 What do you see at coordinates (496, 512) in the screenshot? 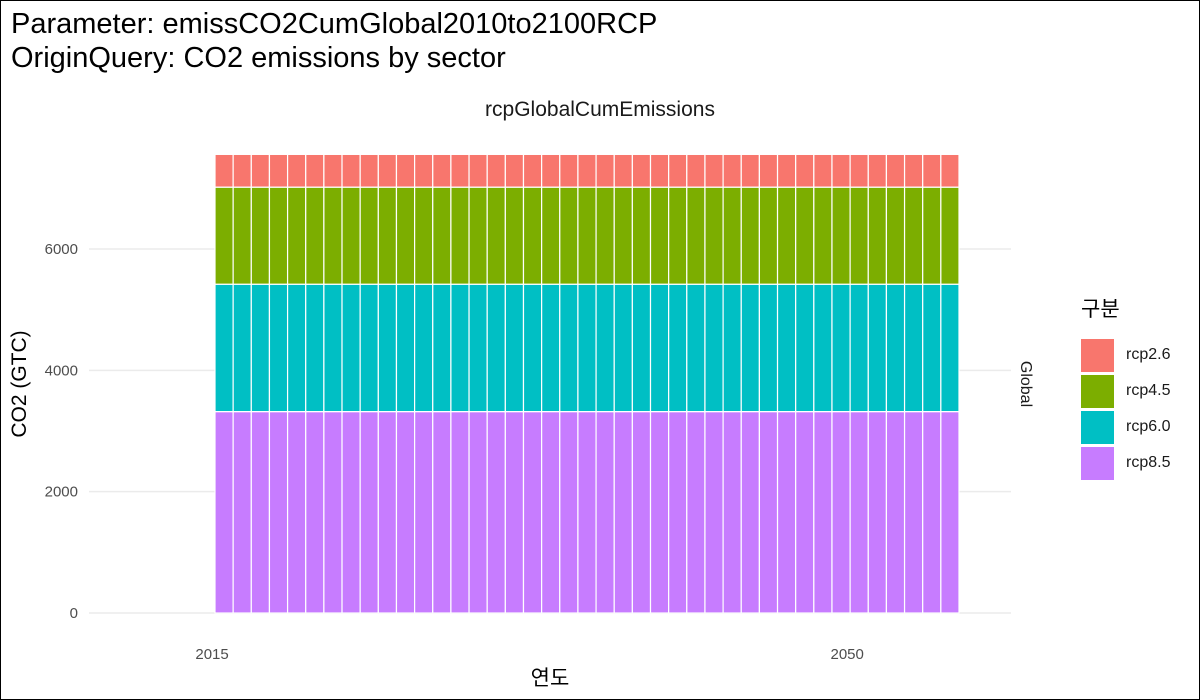
I see `bar-rcp8.5-2030` at bounding box center [496, 512].